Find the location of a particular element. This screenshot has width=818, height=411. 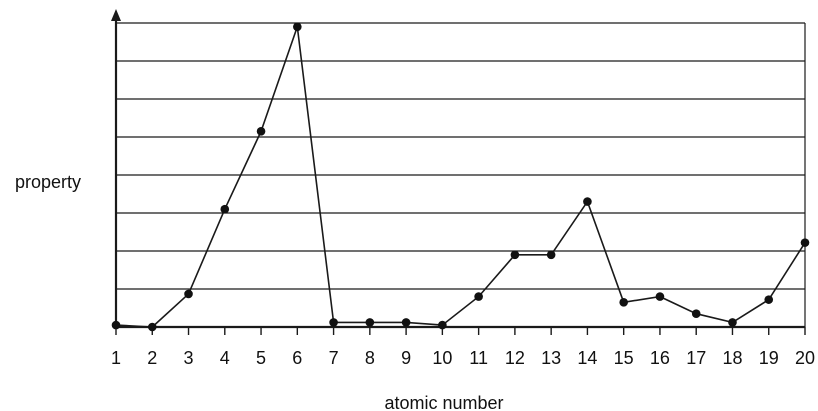

y-axis-title: property is located at coordinates (48, 182).